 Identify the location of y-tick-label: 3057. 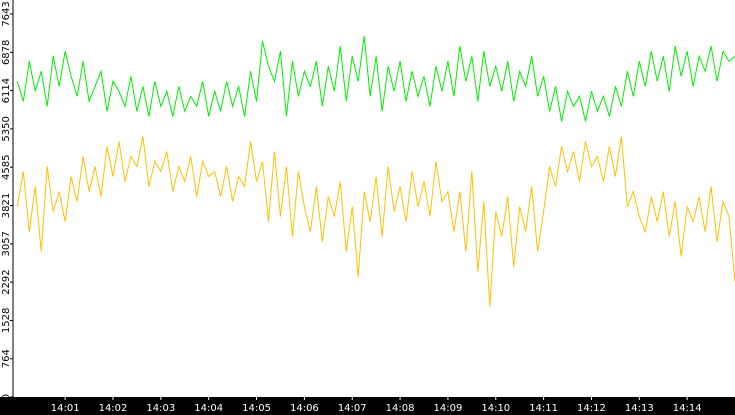
(6, 243).